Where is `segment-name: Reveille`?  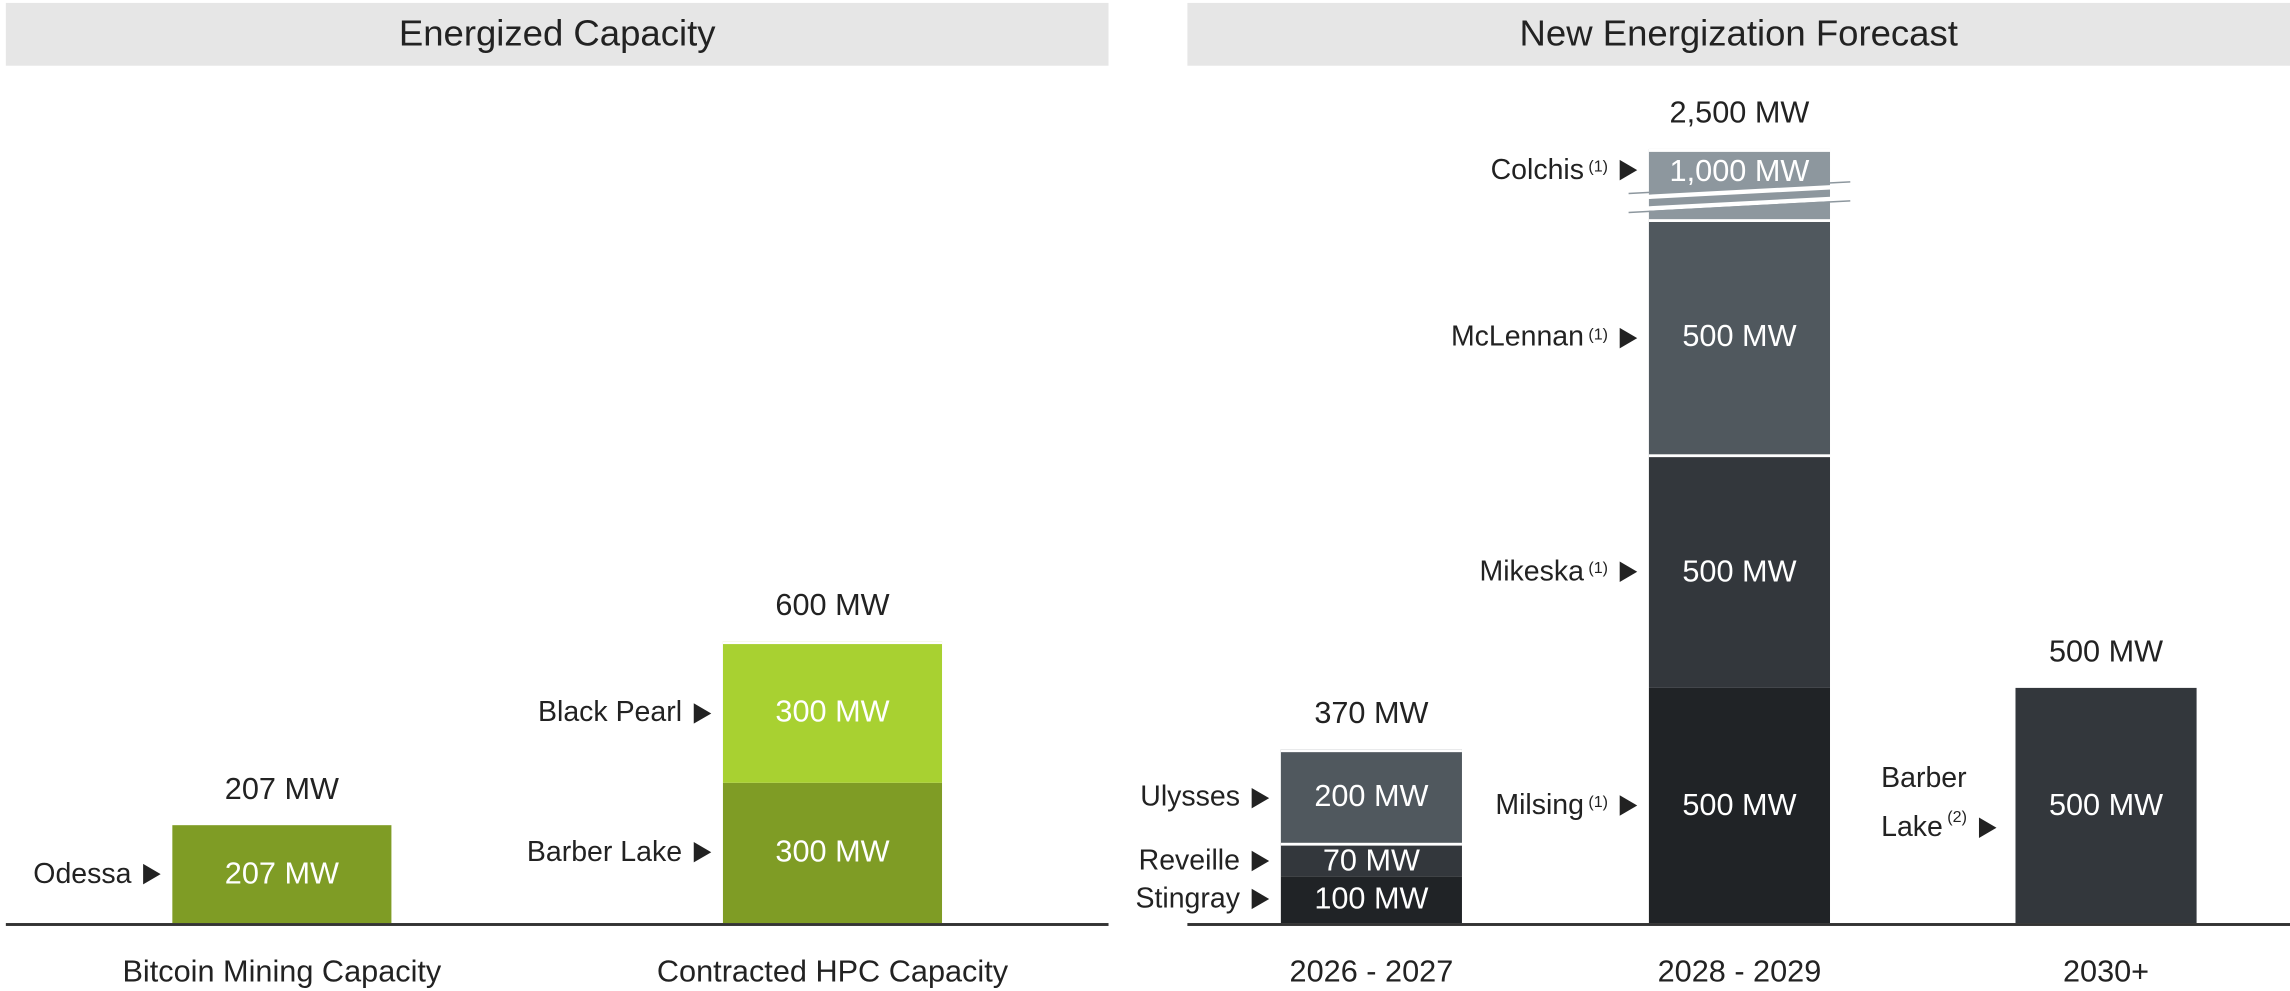
segment-name: Reveille is located at coordinates (1189, 860).